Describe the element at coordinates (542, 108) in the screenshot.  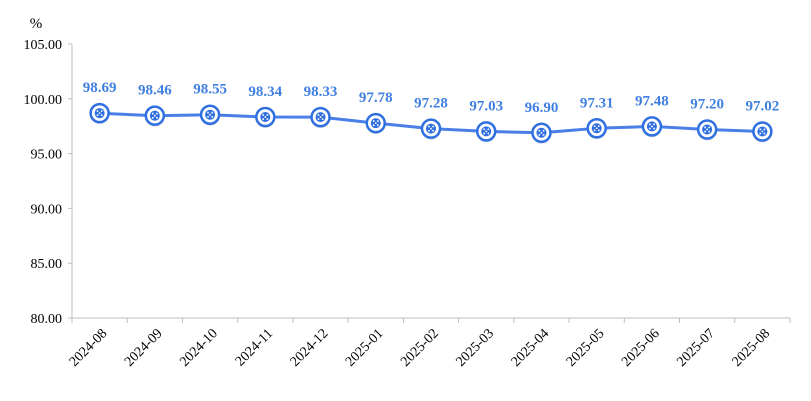
I see `data-label: 96.90` at that location.